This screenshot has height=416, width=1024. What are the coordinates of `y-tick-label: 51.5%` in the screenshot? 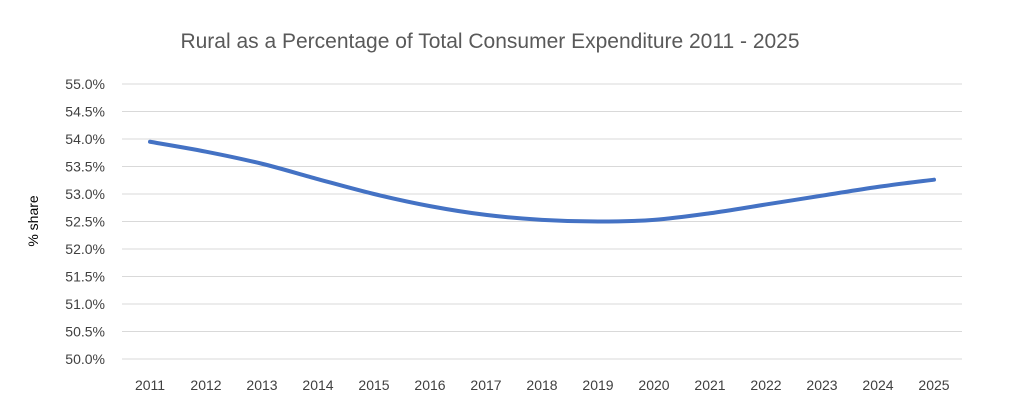 It's located at (85, 277).